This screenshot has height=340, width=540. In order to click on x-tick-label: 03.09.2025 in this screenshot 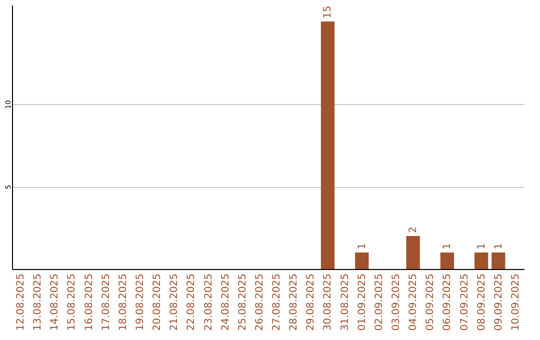, I will do `click(396, 302)`.